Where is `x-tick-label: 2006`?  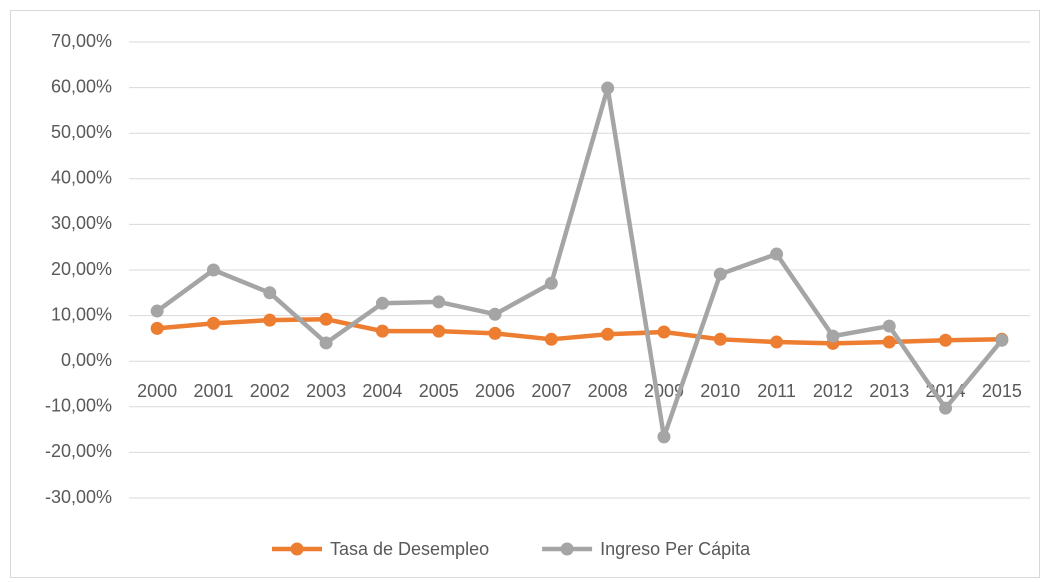 x-tick-label: 2006 is located at coordinates (495, 391).